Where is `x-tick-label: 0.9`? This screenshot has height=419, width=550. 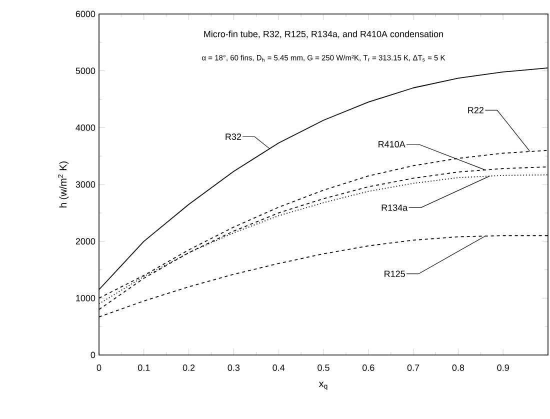
x-tick-label: 0.9 is located at coordinates (503, 367).